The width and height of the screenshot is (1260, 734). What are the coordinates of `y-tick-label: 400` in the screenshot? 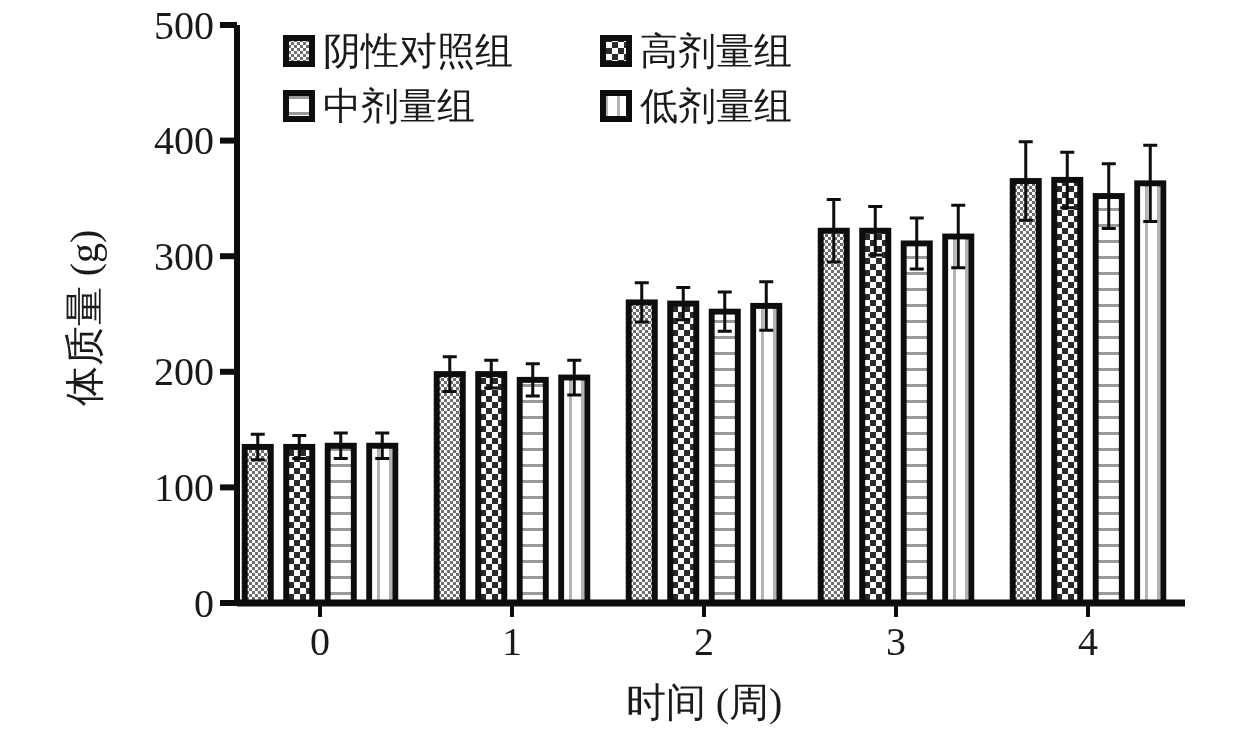 It's located at (184, 141).